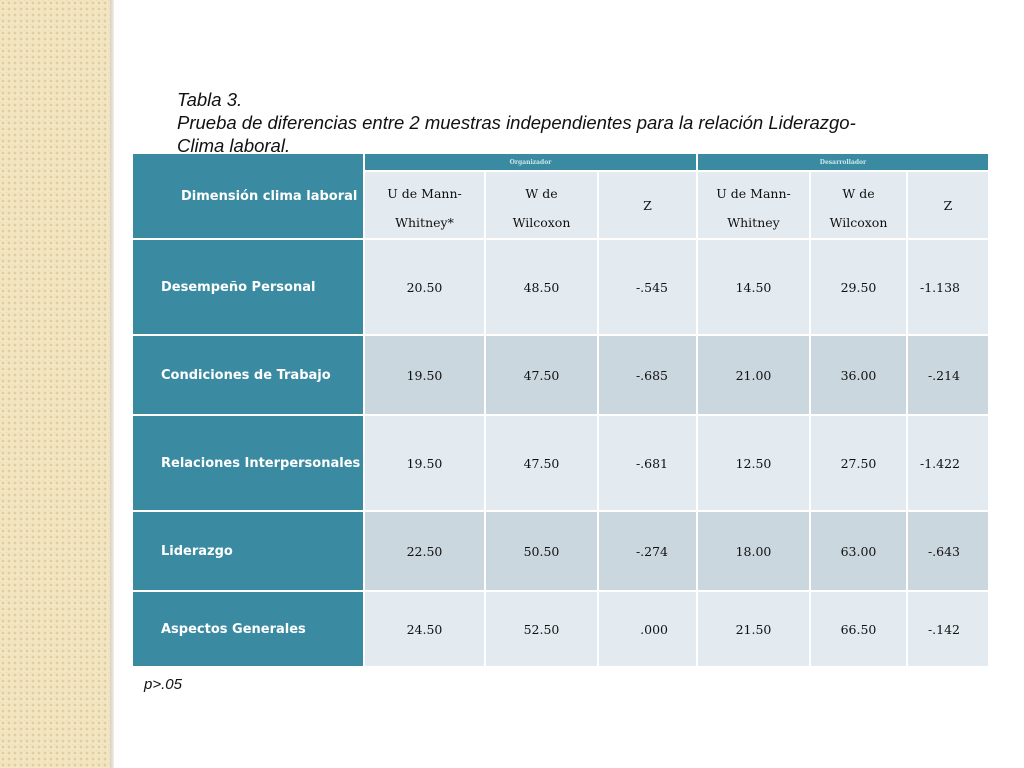  I want to click on table-cell: -1.422, so click(948, 463).